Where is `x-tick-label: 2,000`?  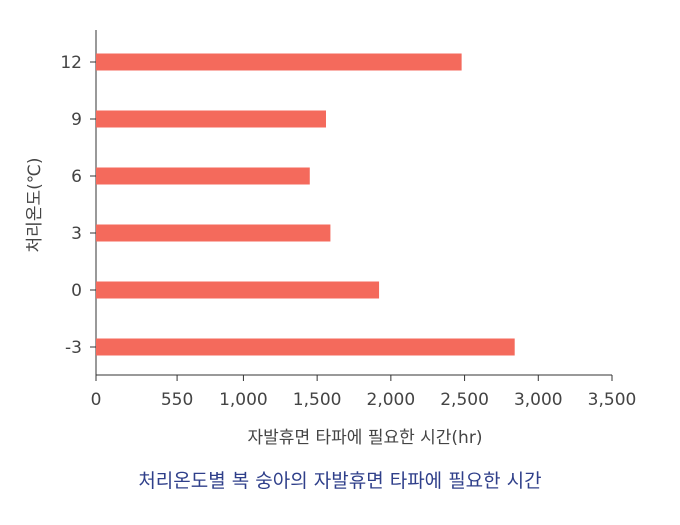
x-tick-label: 2,000 is located at coordinates (391, 400).